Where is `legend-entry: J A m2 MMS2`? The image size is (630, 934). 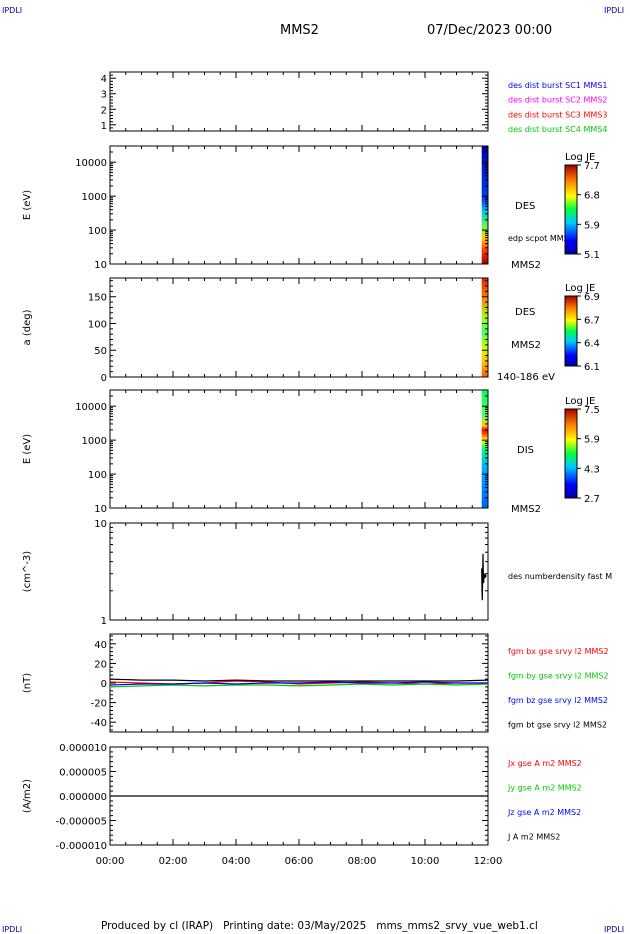 legend-entry: J A m2 MMS2 is located at coordinates (533, 837).